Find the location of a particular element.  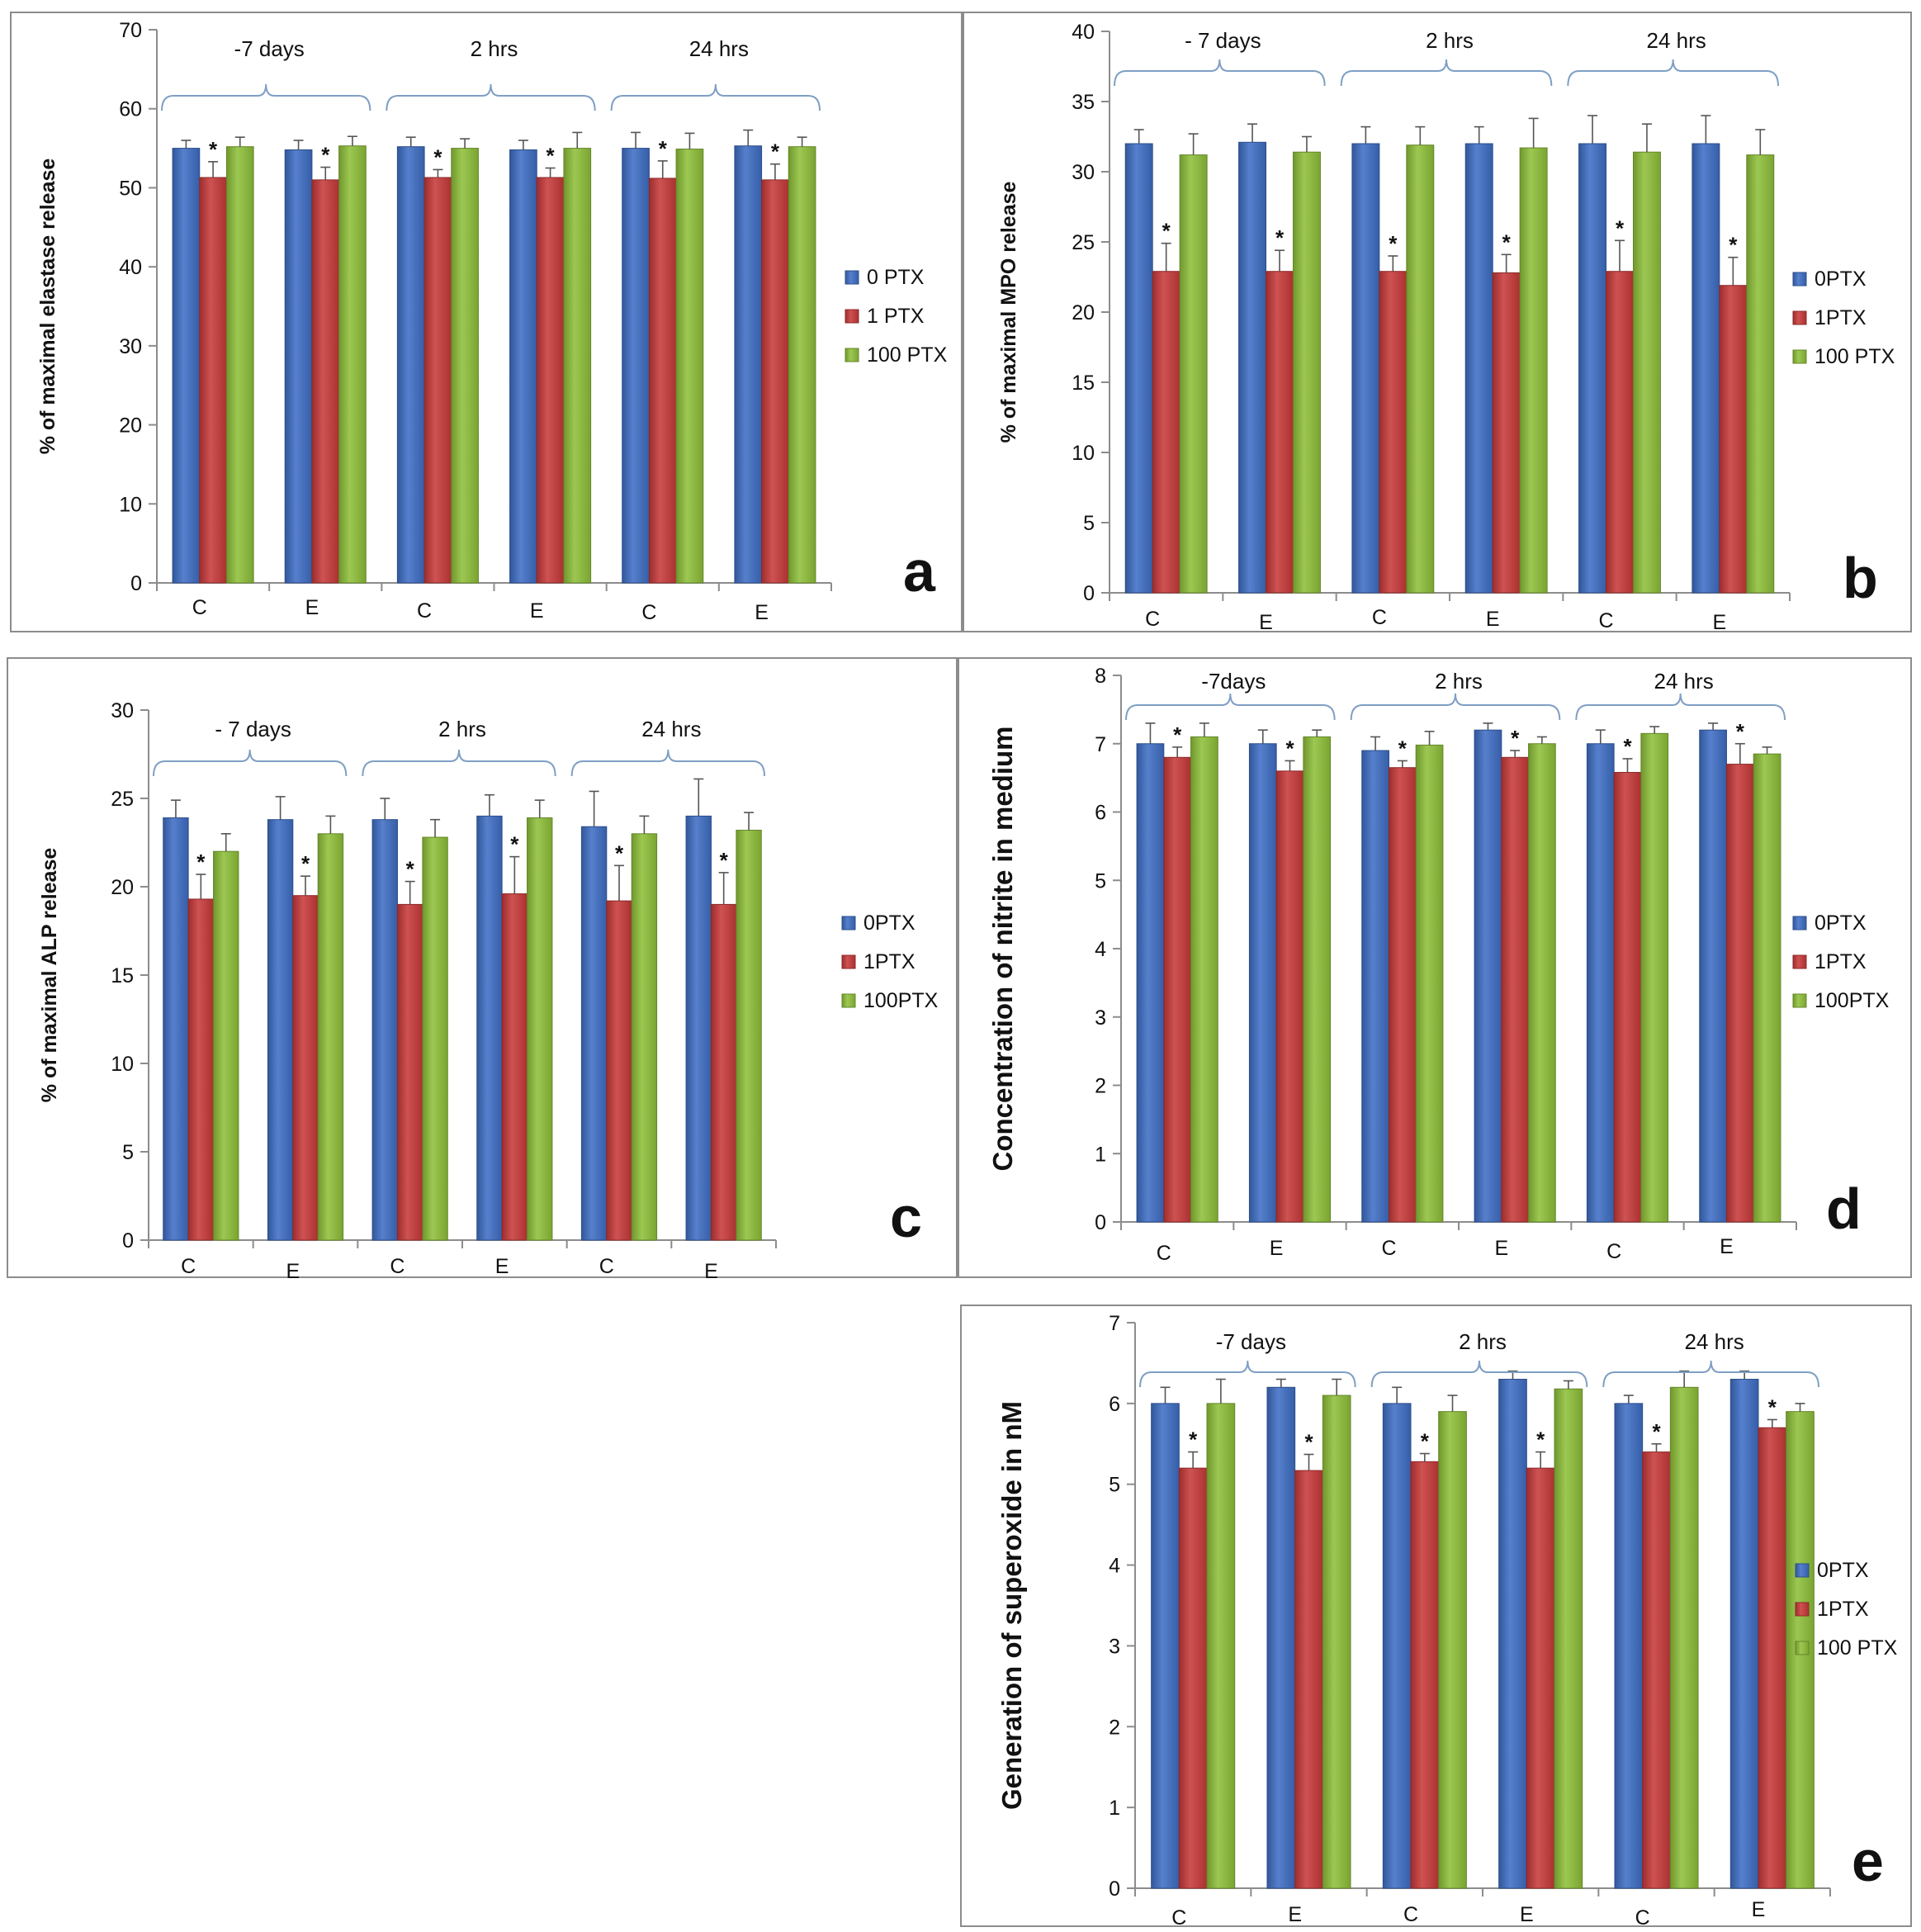

y-tick-label: 8 is located at coordinates (1101, 676).